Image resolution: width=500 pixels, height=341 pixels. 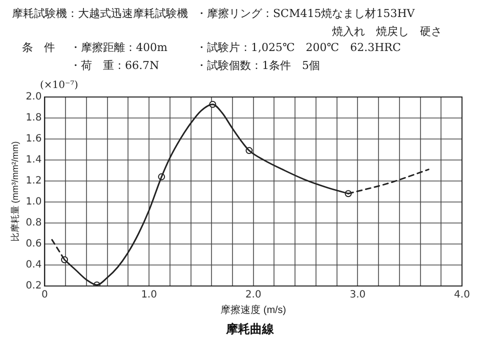 What do you see at coordinates (15, 191) in the screenshot?
I see `y-axis-title: 比摩耗量 (mm³/mm²/mm)` at bounding box center [15, 191].